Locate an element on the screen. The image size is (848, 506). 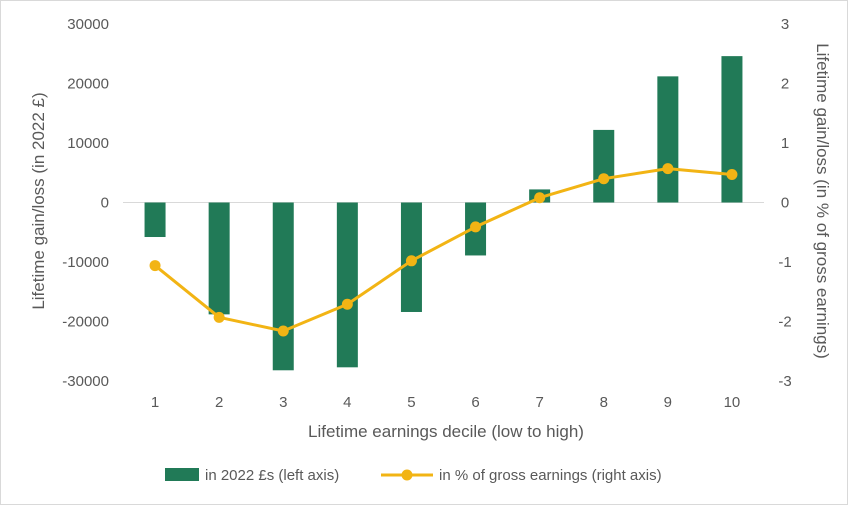
left-axis-title: Lifetime gain/loss (in 2022 £) is located at coordinates (38, 200).